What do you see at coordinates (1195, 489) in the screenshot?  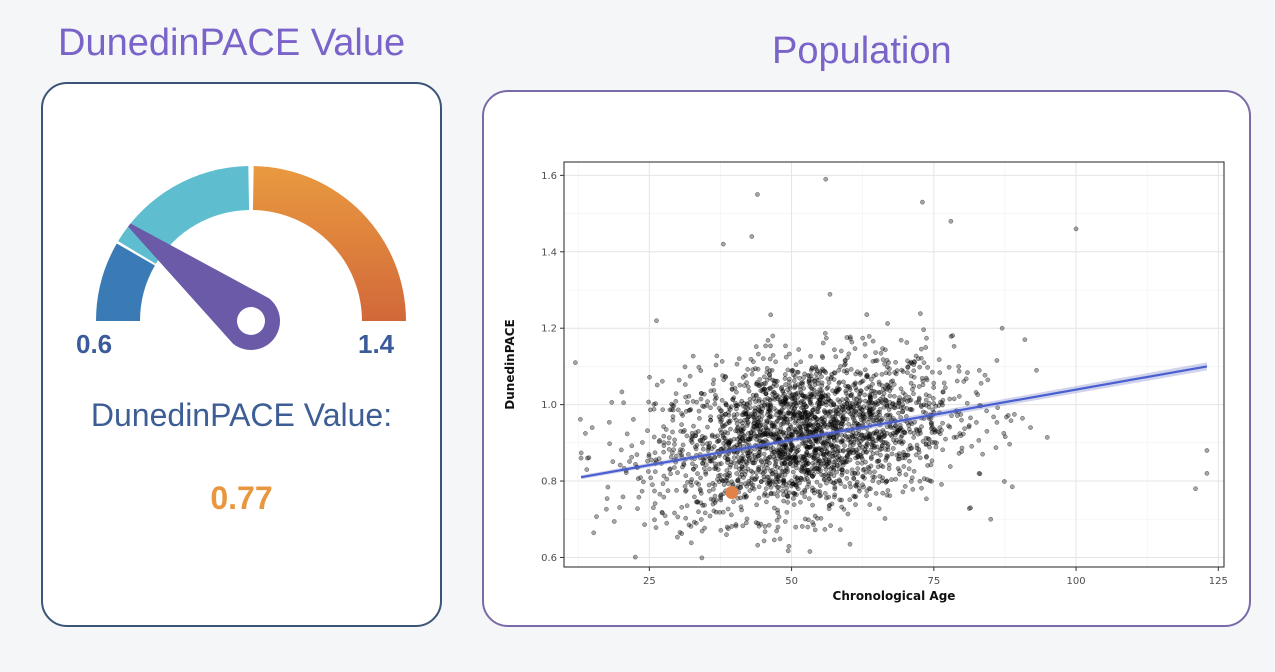 I see `scatter-point-outlier` at bounding box center [1195, 489].